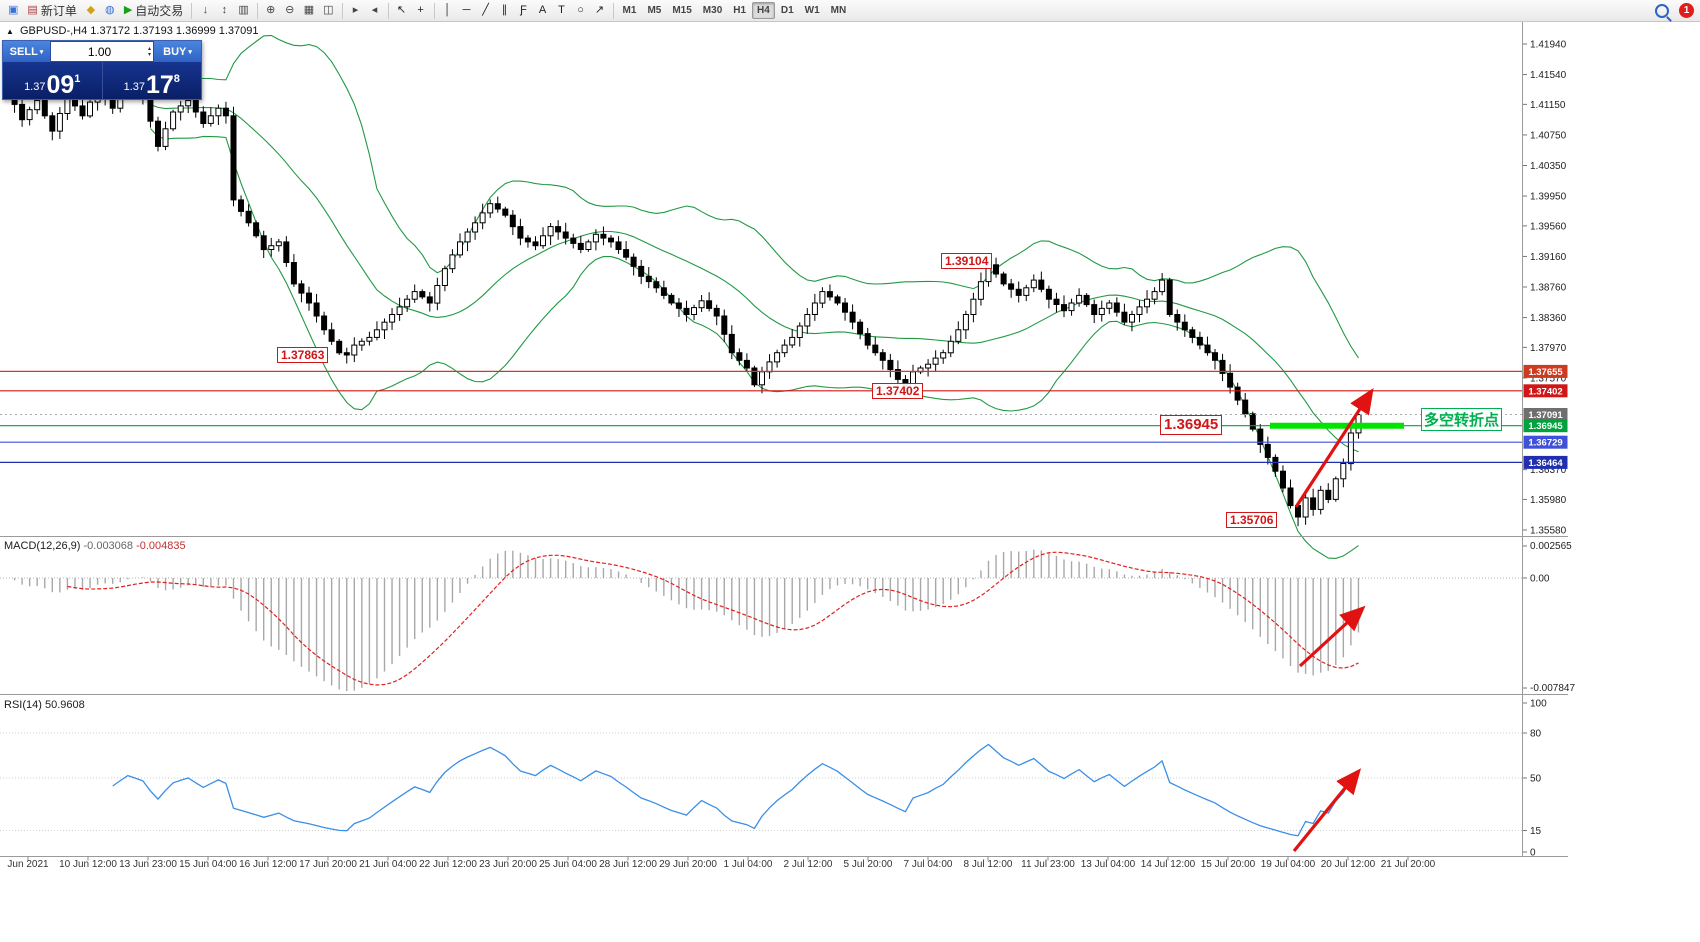  What do you see at coordinates (568, 864) in the screenshot?
I see `time-axis-label: 25 Jun 04:00` at bounding box center [568, 864].